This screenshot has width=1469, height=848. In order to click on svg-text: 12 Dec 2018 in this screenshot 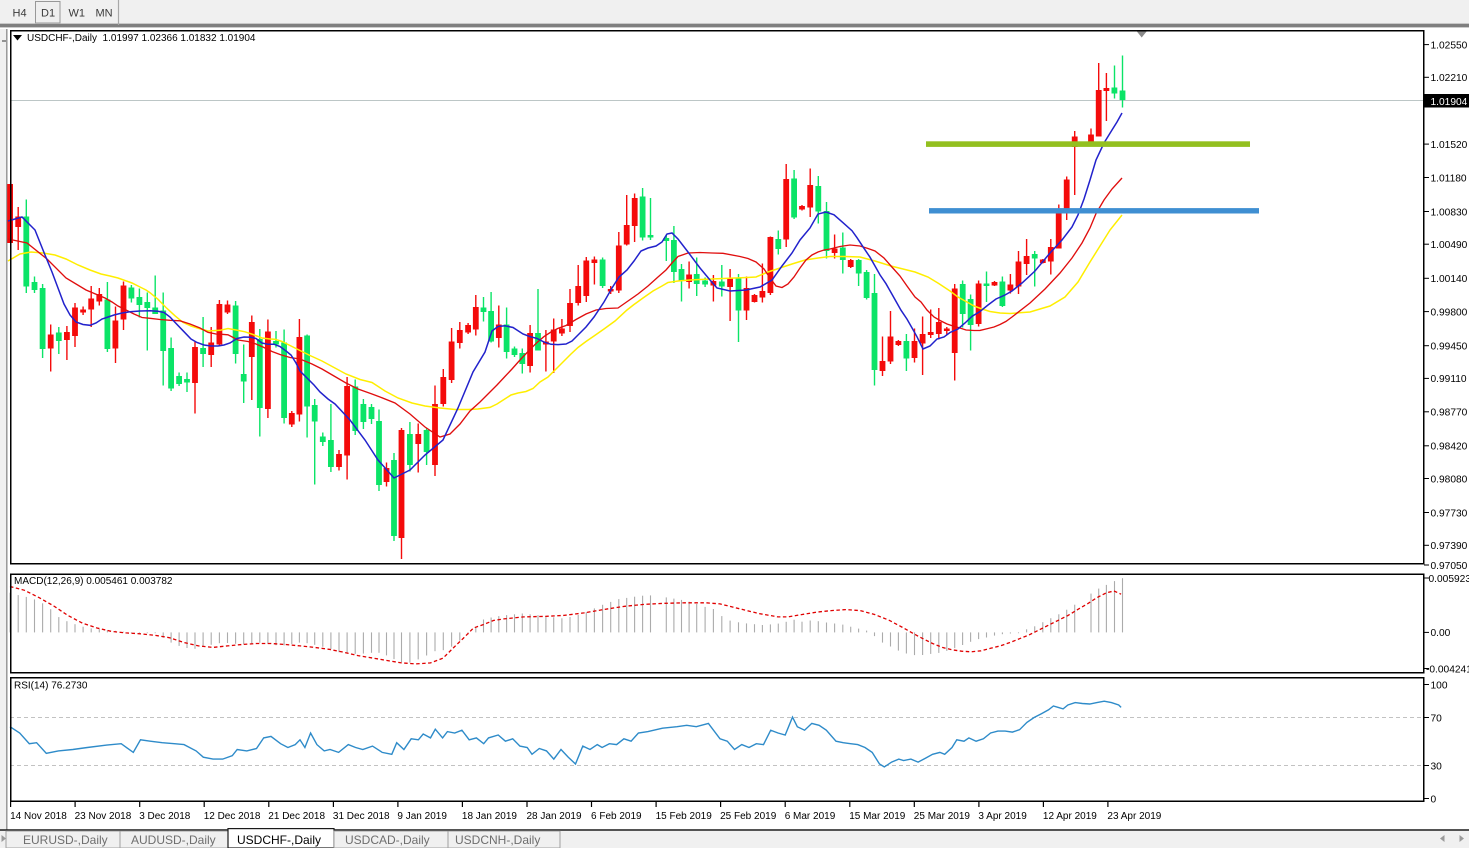, I will do `click(232, 816)`.